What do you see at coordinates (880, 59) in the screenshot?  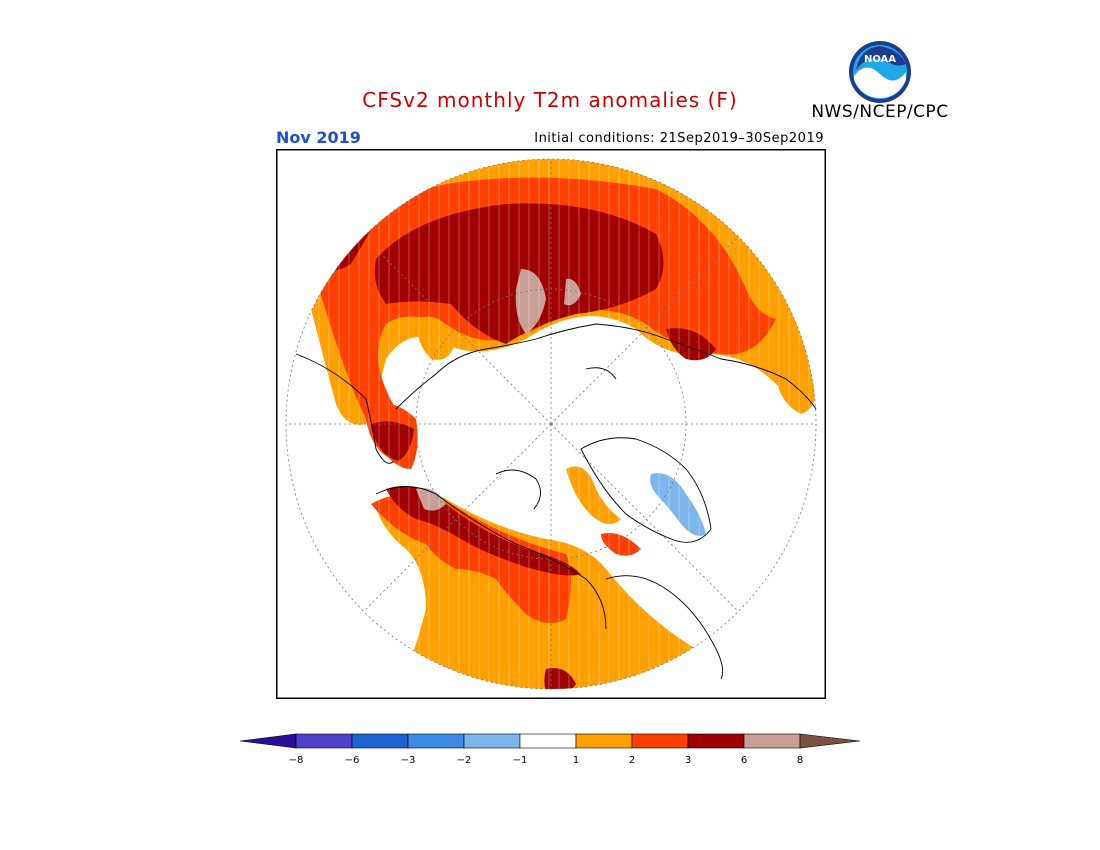 I see `logo-lettering: NOAA` at bounding box center [880, 59].